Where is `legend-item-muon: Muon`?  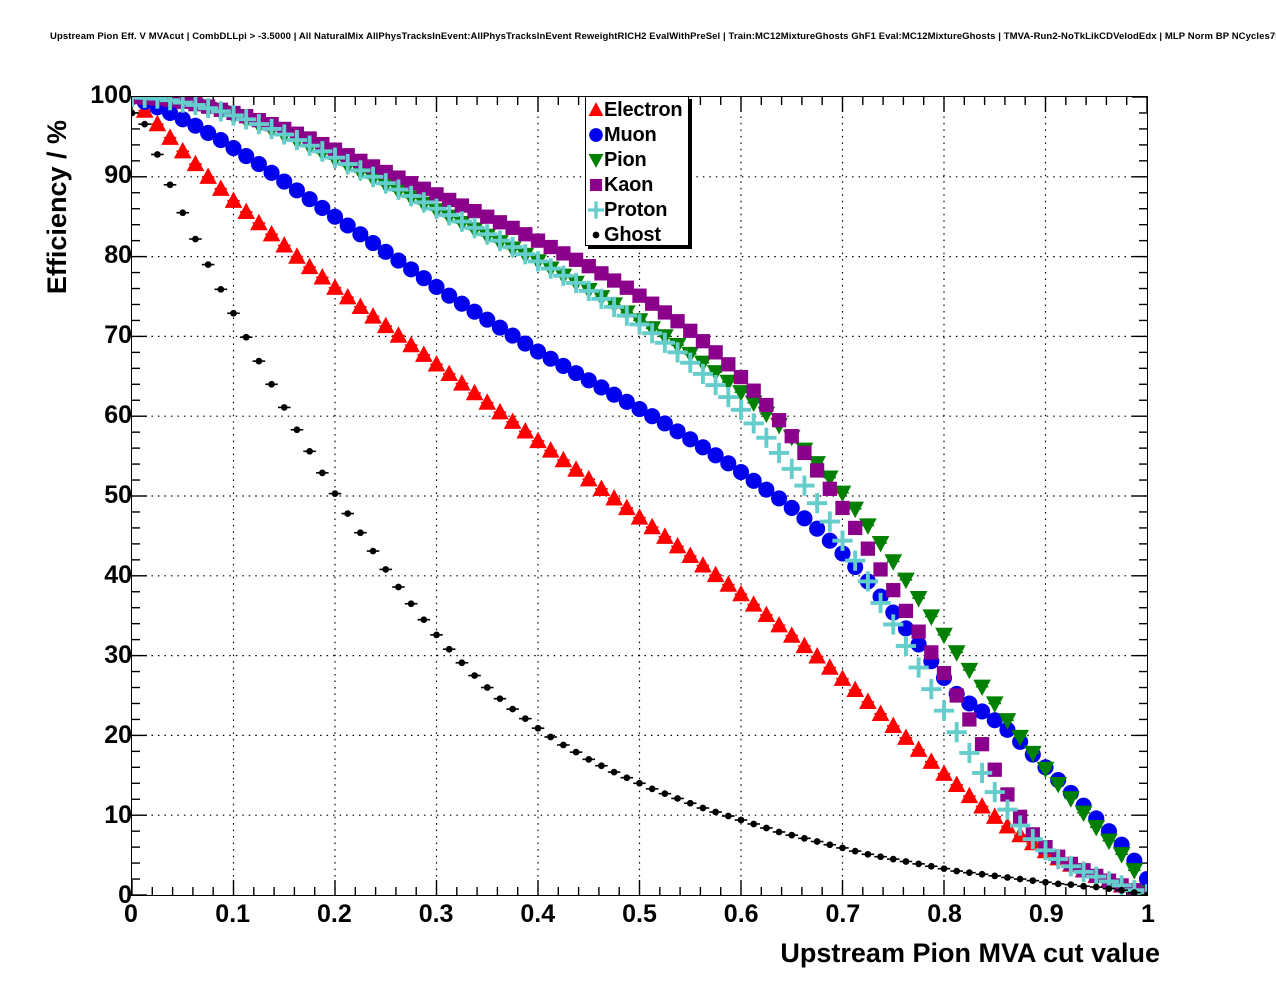
legend-item-muon: Muon is located at coordinates (637, 134).